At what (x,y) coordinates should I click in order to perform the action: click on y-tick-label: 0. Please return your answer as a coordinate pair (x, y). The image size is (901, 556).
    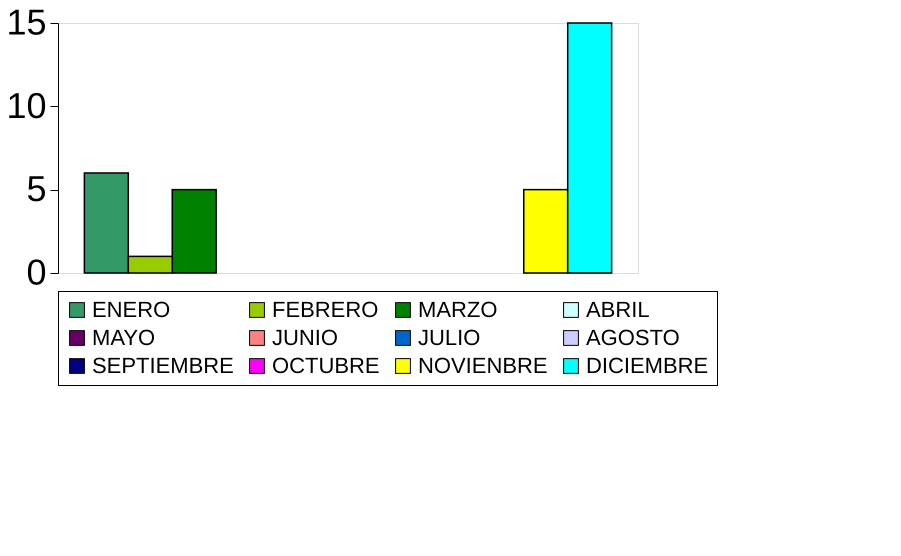
    Looking at the image, I should click on (36, 272).